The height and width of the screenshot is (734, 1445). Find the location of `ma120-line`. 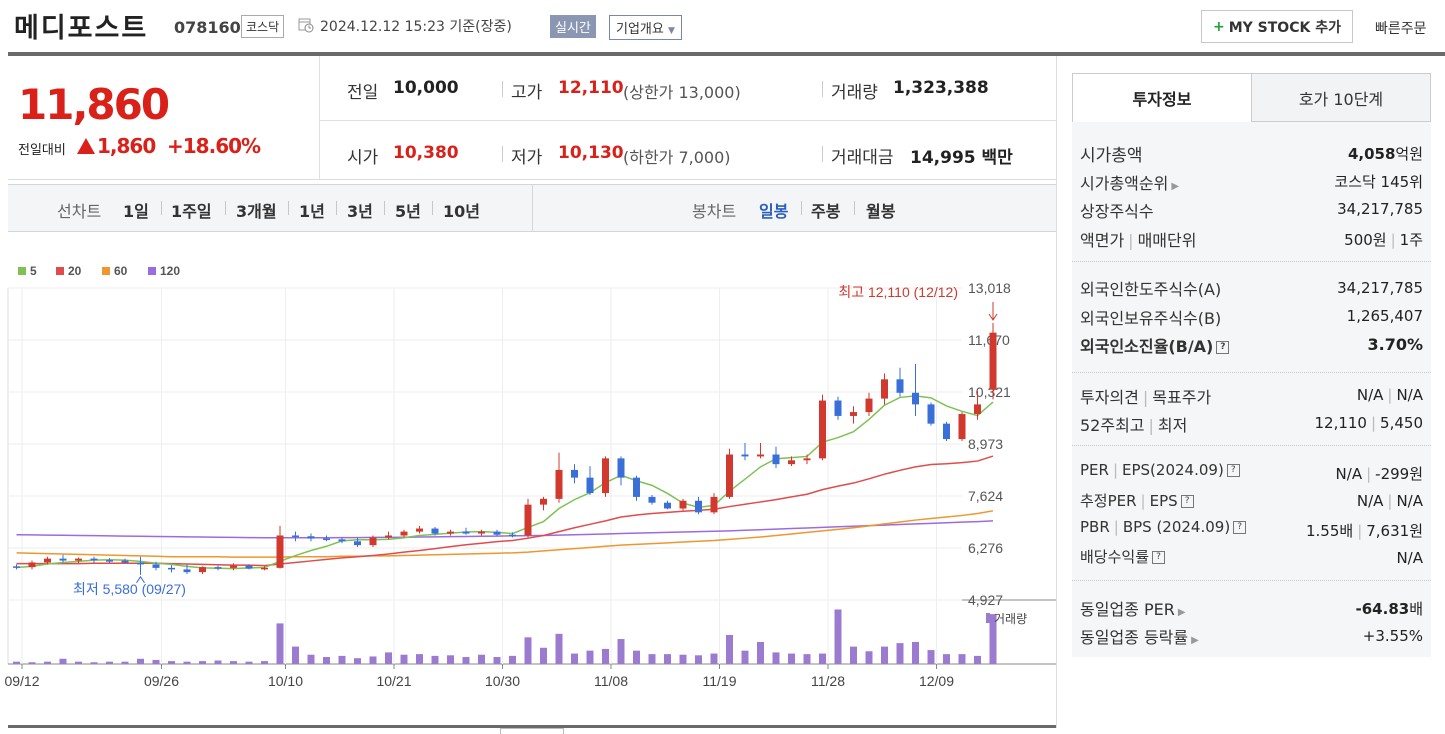

ma120-line is located at coordinates (505, 529).